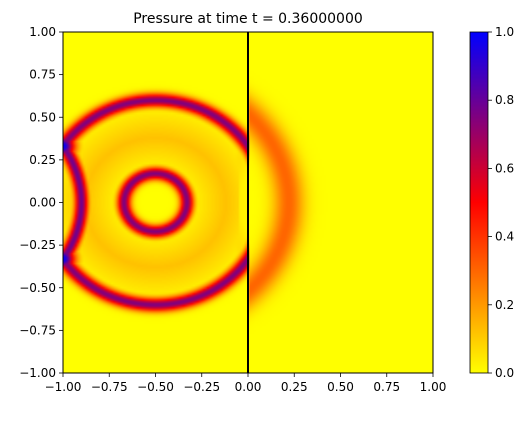  I want to click on colorbar-frame, so click(479, 202).